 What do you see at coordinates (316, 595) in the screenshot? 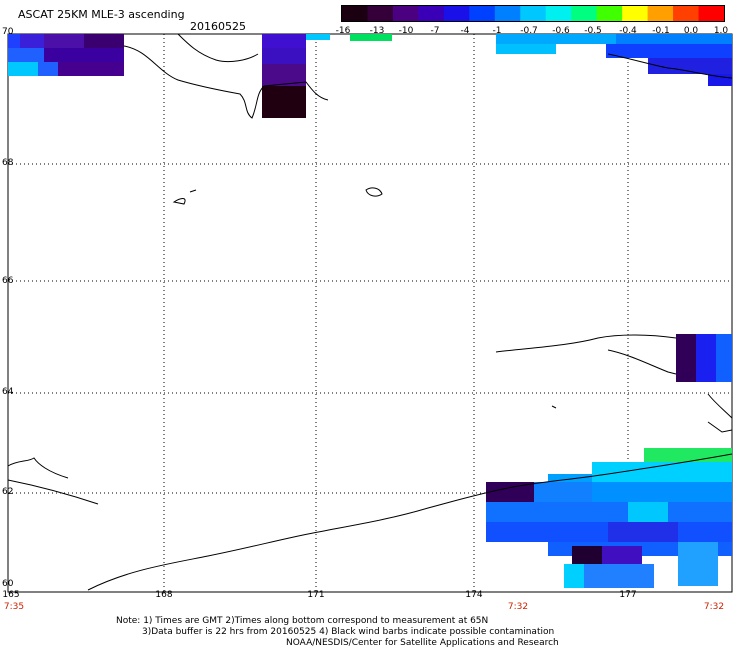
I see `longitude-label: 171` at bounding box center [316, 595].